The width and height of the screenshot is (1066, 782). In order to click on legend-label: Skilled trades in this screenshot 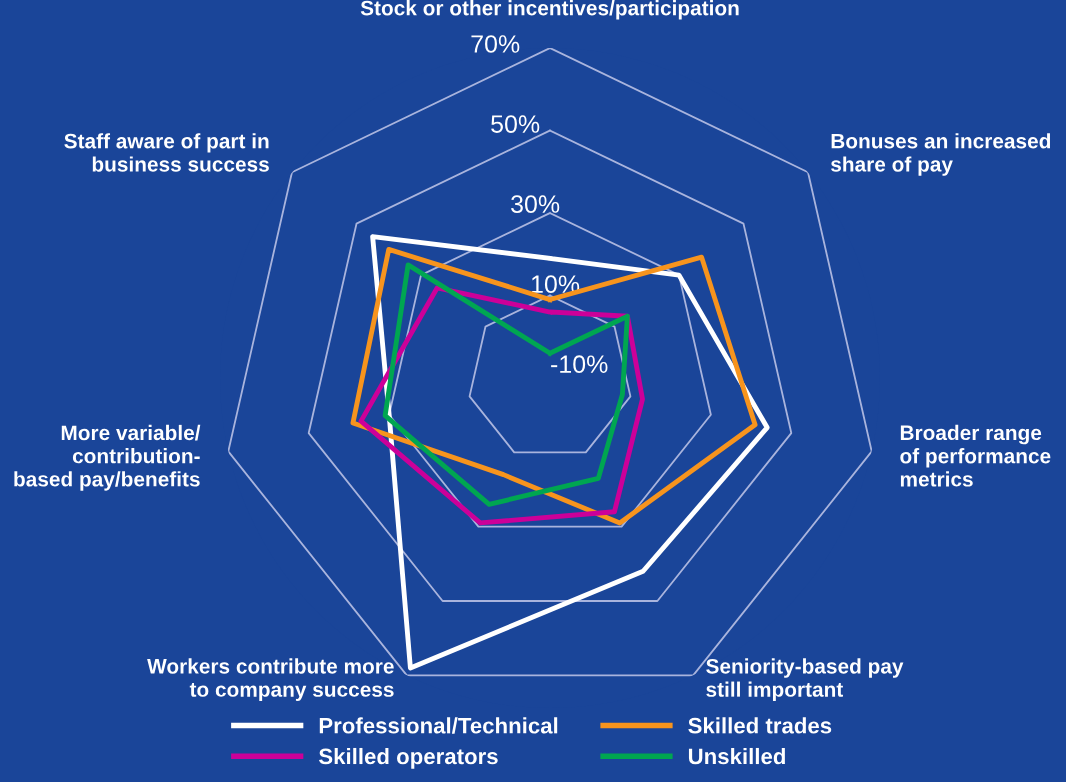, I will do `click(760, 725)`.